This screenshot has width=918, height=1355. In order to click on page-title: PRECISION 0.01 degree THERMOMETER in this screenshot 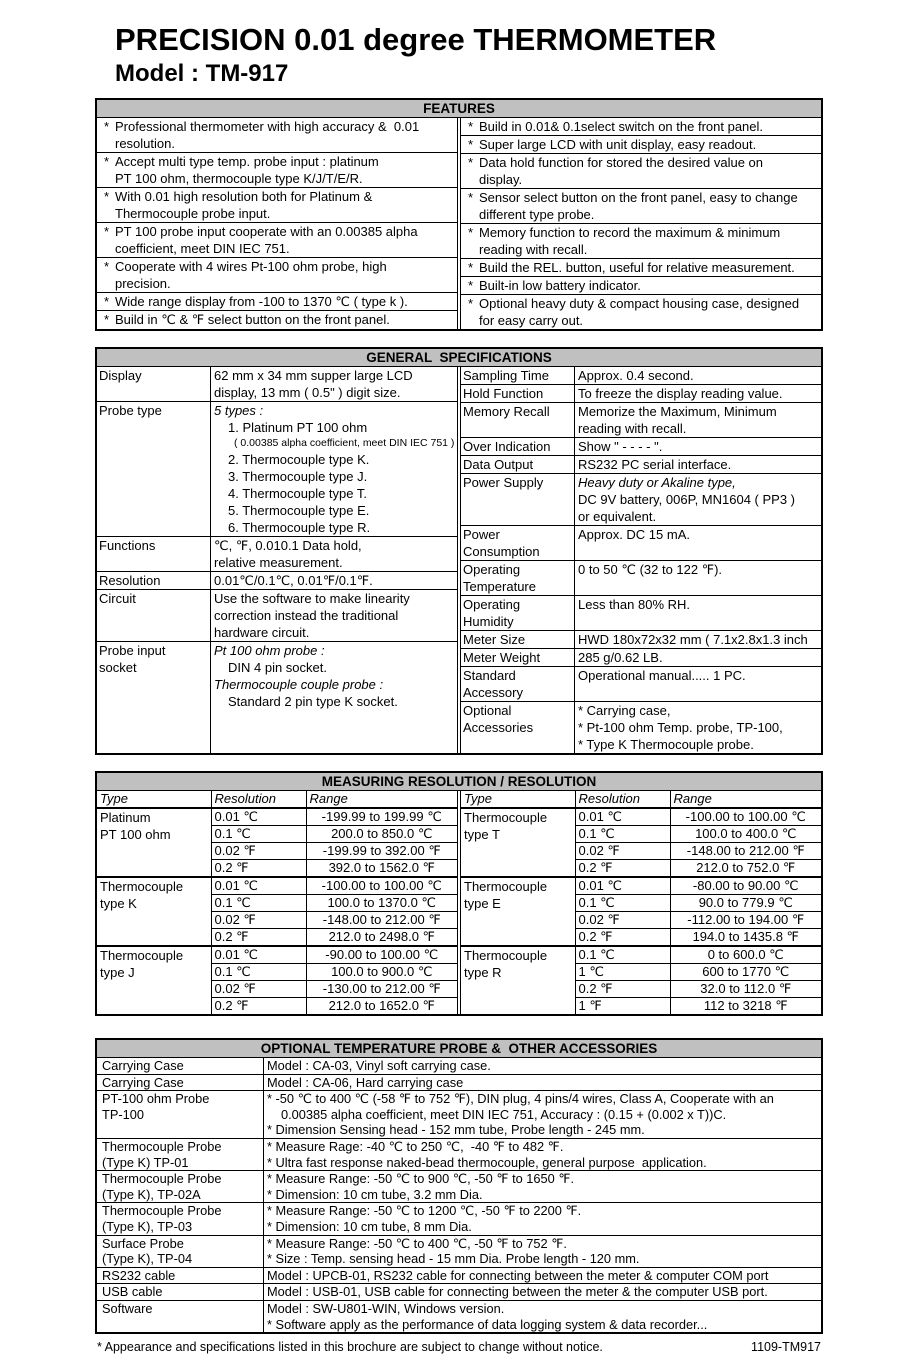, I will do `click(416, 39)`.